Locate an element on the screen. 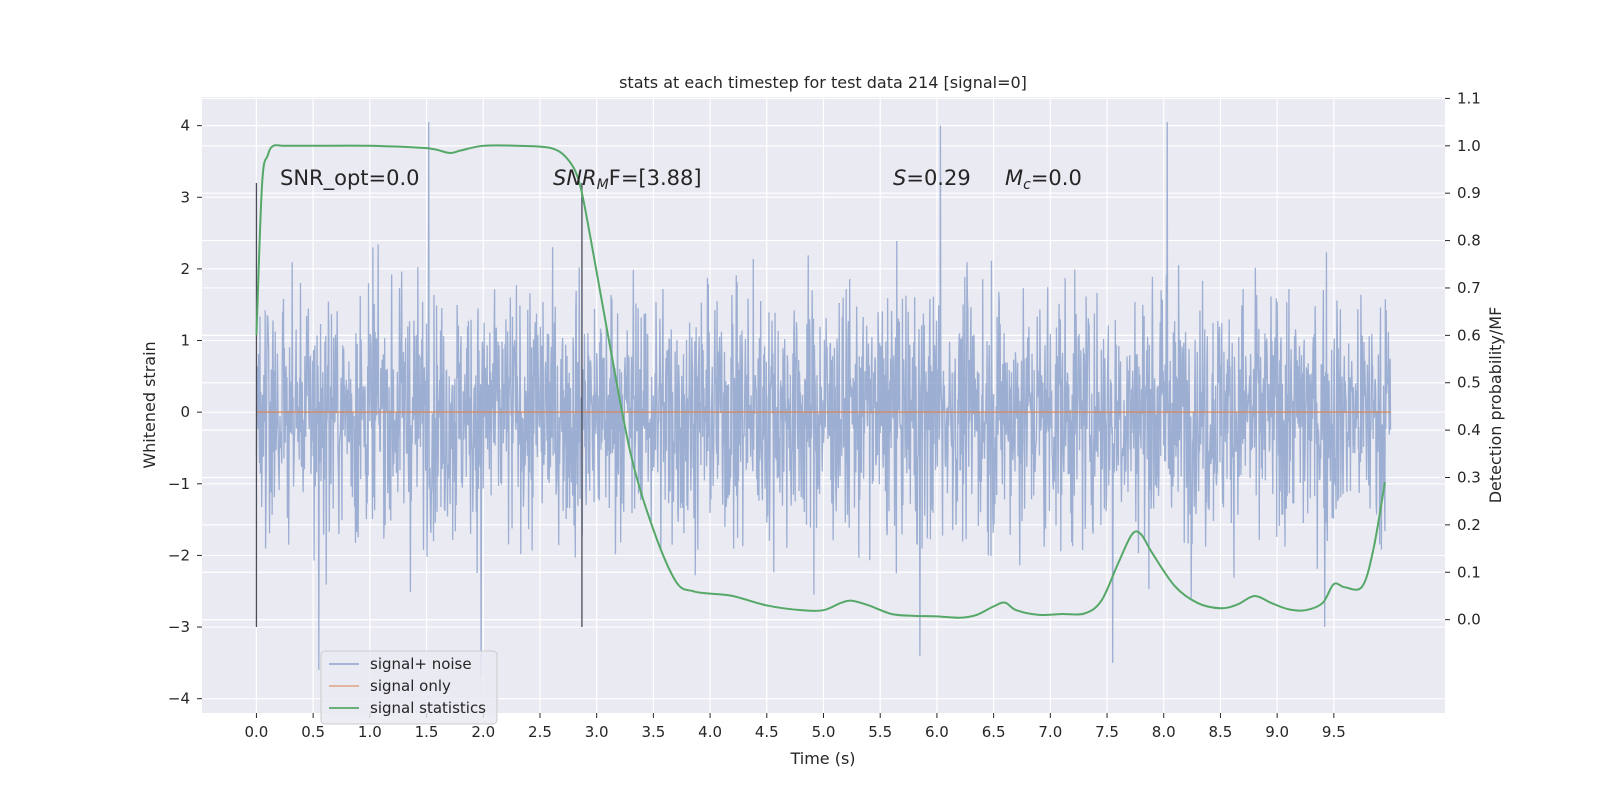  x-tick-label: 4.5 is located at coordinates (767, 732).